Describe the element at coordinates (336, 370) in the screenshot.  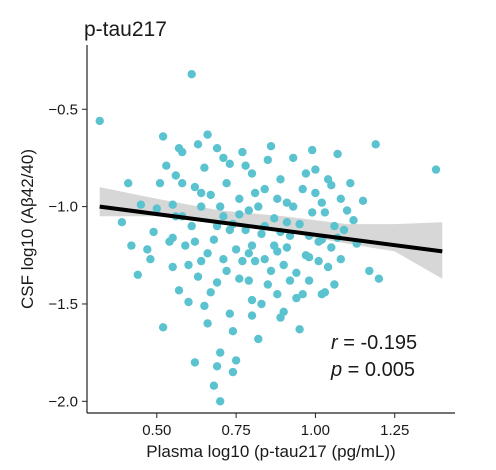
I see `p-symbol: p` at that location.